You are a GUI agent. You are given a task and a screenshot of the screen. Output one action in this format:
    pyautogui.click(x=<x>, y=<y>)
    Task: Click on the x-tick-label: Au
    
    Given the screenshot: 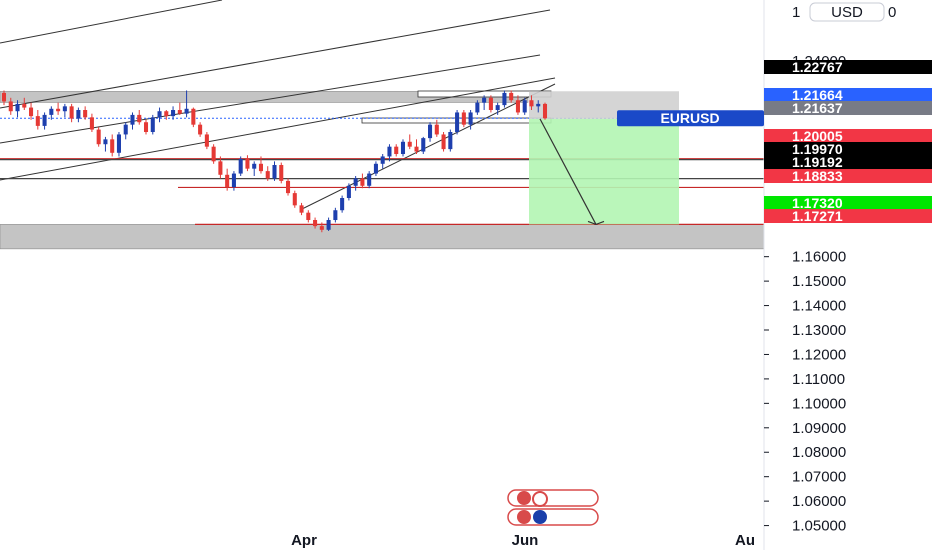 What is the action you would take?
    pyautogui.click(x=745, y=540)
    